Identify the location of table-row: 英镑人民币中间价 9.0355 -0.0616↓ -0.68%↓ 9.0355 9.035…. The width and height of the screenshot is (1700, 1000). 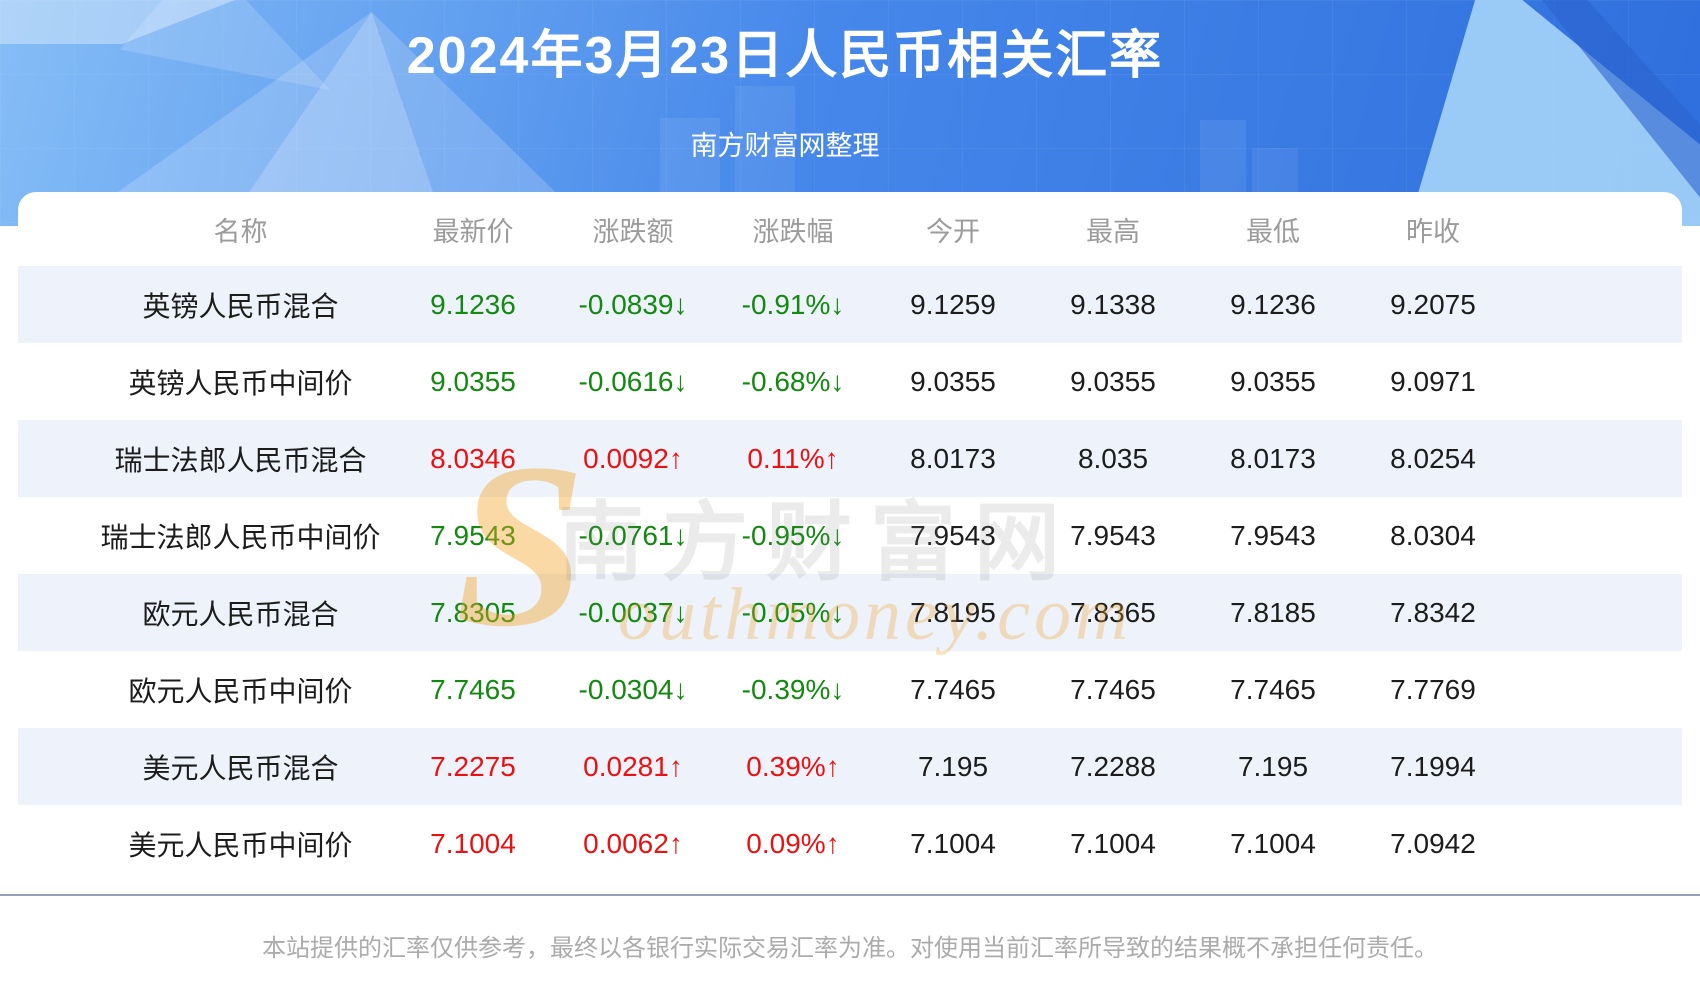
(850, 381).